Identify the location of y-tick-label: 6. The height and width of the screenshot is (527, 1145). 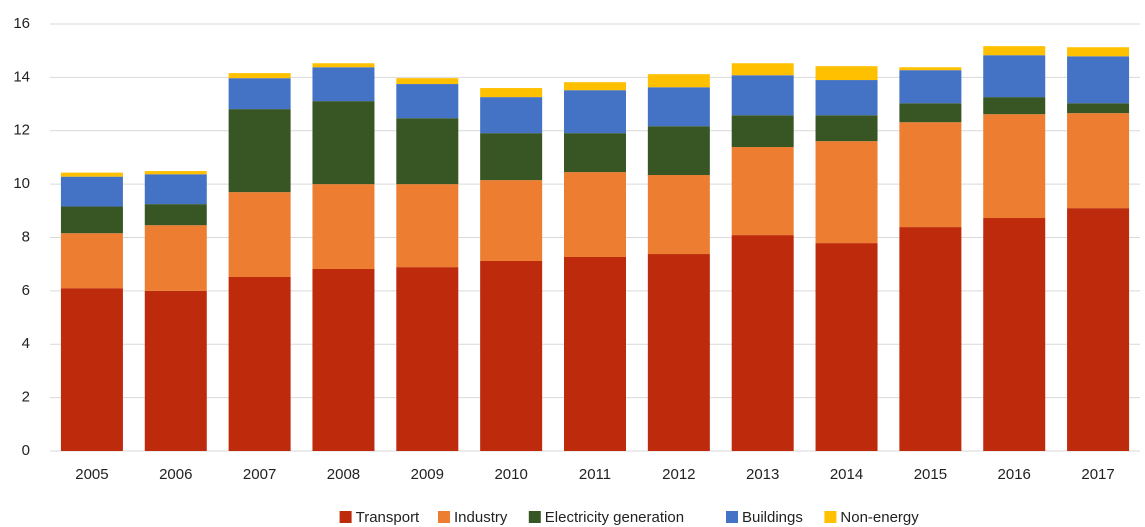
(26, 290).